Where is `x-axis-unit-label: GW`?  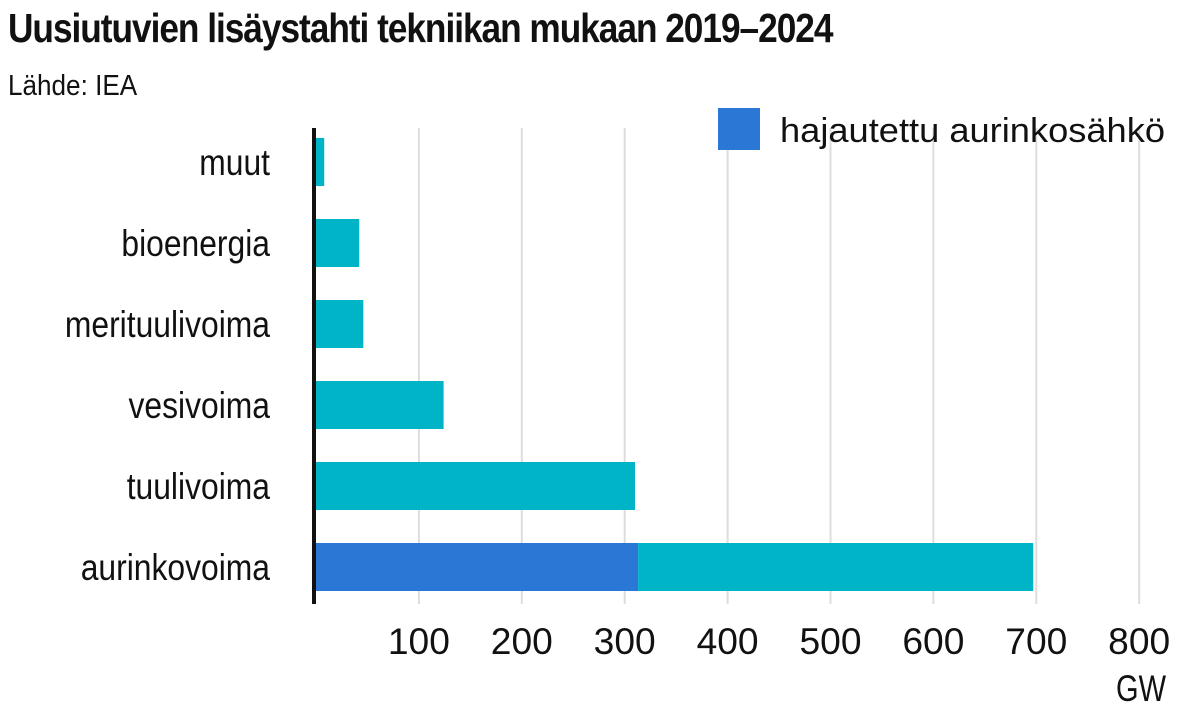 x-axis-unit-label: GW is located at coordinates (1141, 688).